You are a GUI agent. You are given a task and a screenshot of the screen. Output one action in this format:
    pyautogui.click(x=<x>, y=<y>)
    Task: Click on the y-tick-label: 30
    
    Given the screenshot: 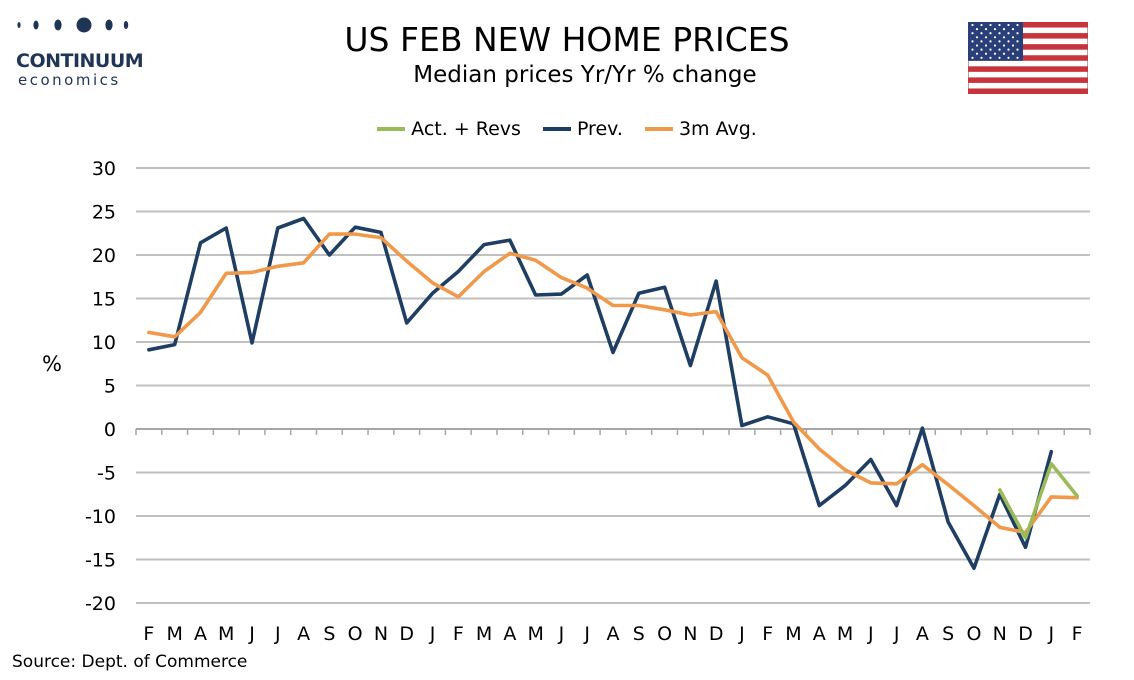 What is the action you would take?
    pyautogui.click(x=104, y=169)
    